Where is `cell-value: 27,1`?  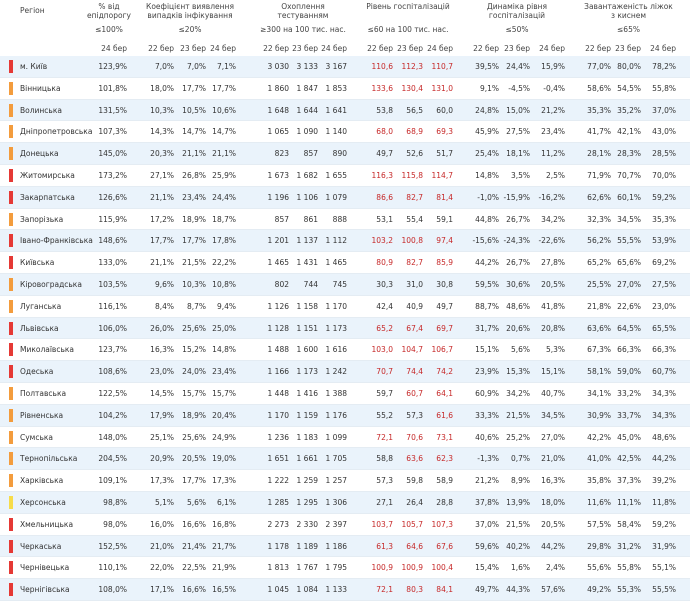
cell-value: 27,1 is located at coordinates (384, 502).